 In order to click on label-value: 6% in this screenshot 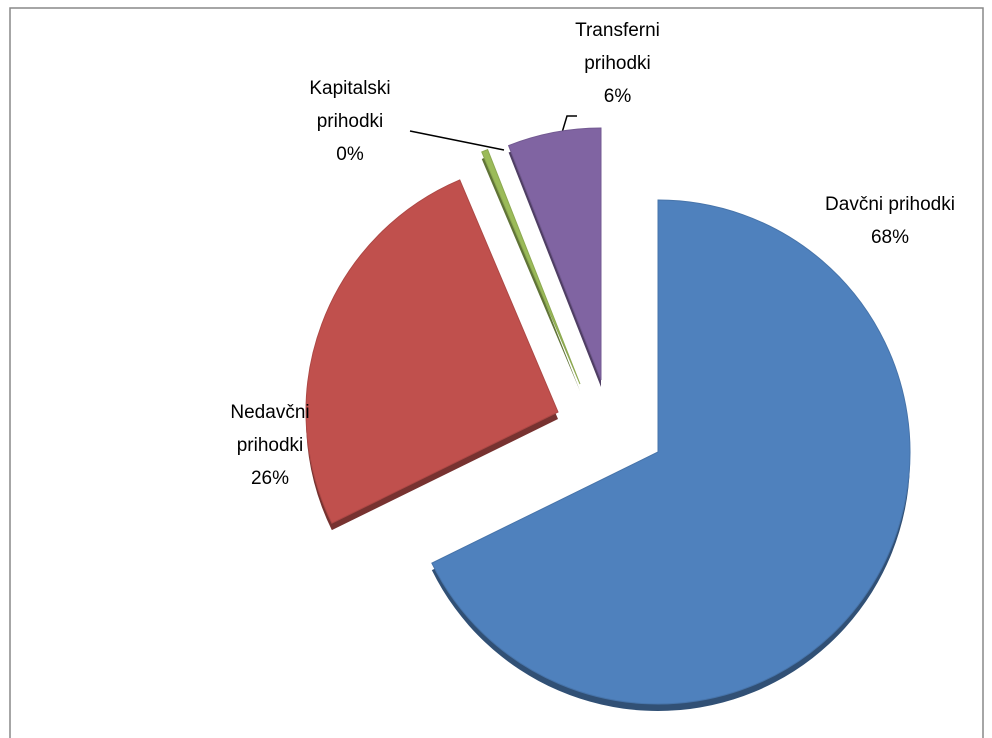, I will do `click(617, 96)`.